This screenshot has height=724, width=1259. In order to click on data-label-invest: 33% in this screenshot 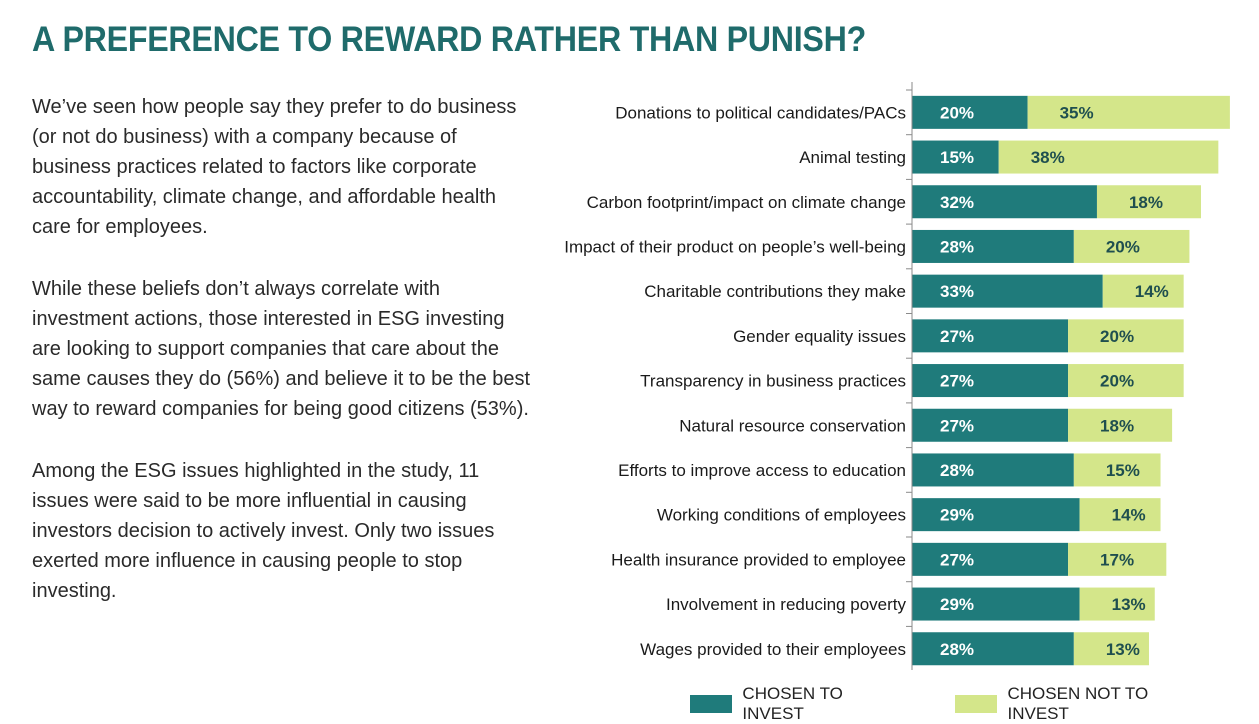, I will do `click(957, 291)`.